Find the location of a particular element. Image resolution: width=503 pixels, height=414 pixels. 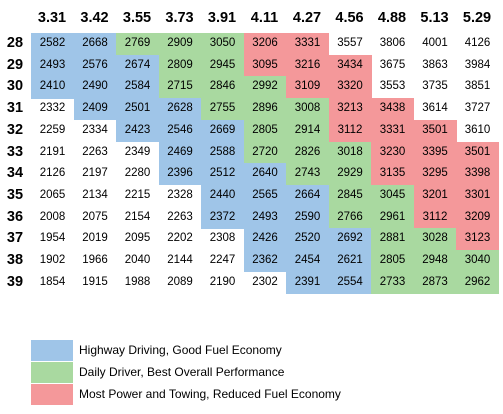

table-cell: 2992 is located at coordinates (265, 87).